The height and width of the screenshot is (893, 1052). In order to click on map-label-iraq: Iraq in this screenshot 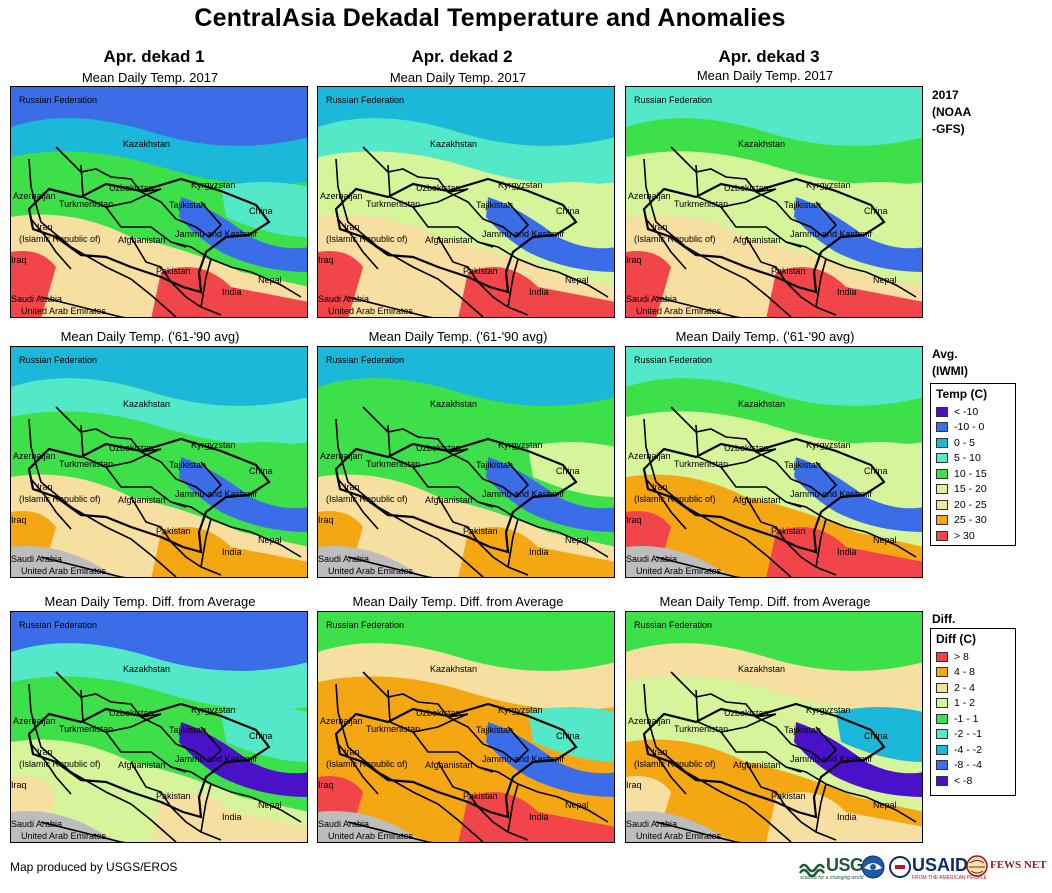, I will do `click(326, 520)`.